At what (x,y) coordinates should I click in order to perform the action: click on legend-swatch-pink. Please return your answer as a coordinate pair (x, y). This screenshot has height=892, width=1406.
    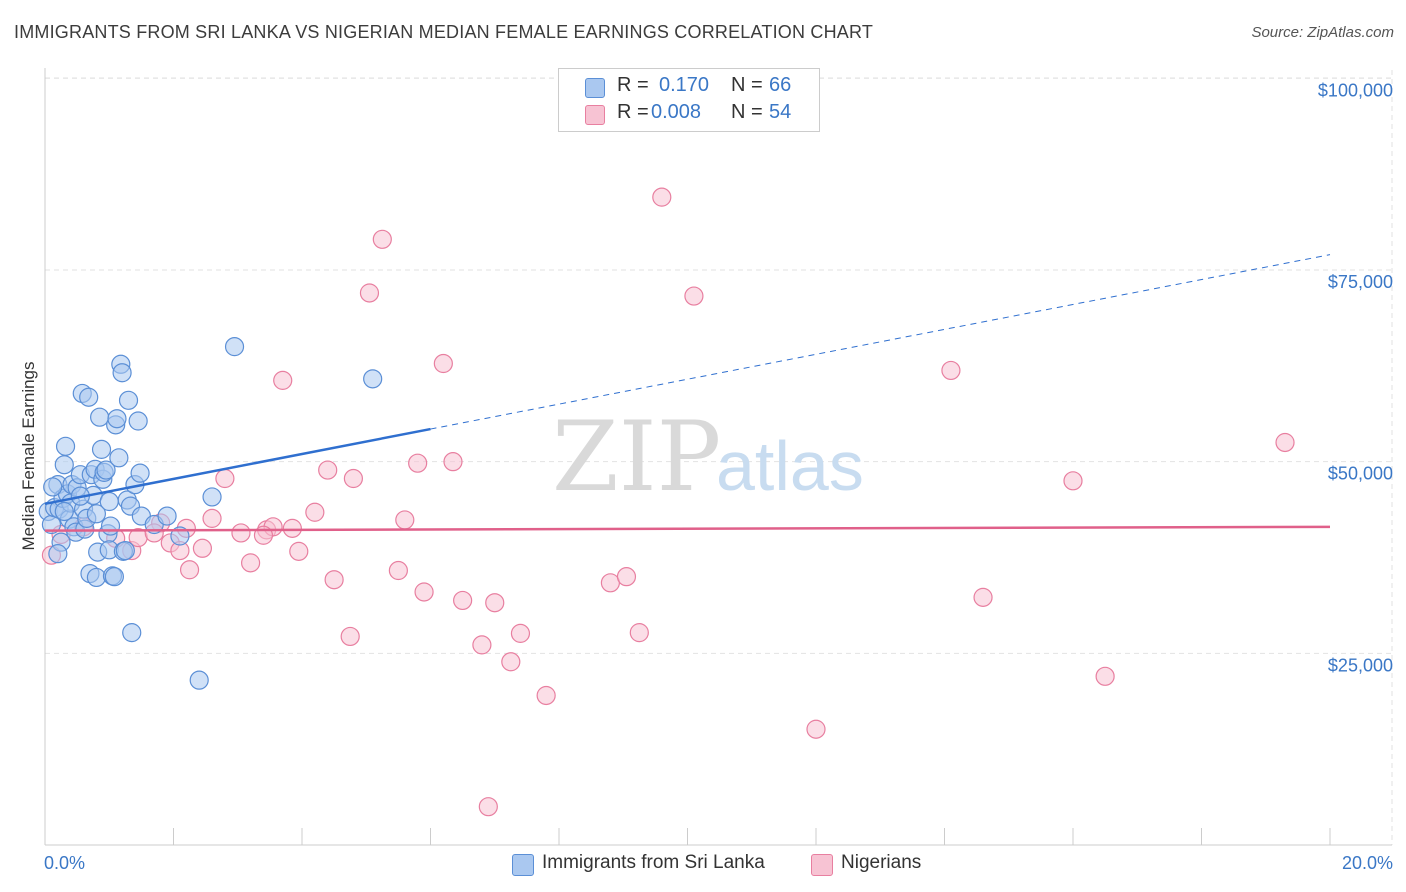
    Looking at the image, I should click on (595, 115).